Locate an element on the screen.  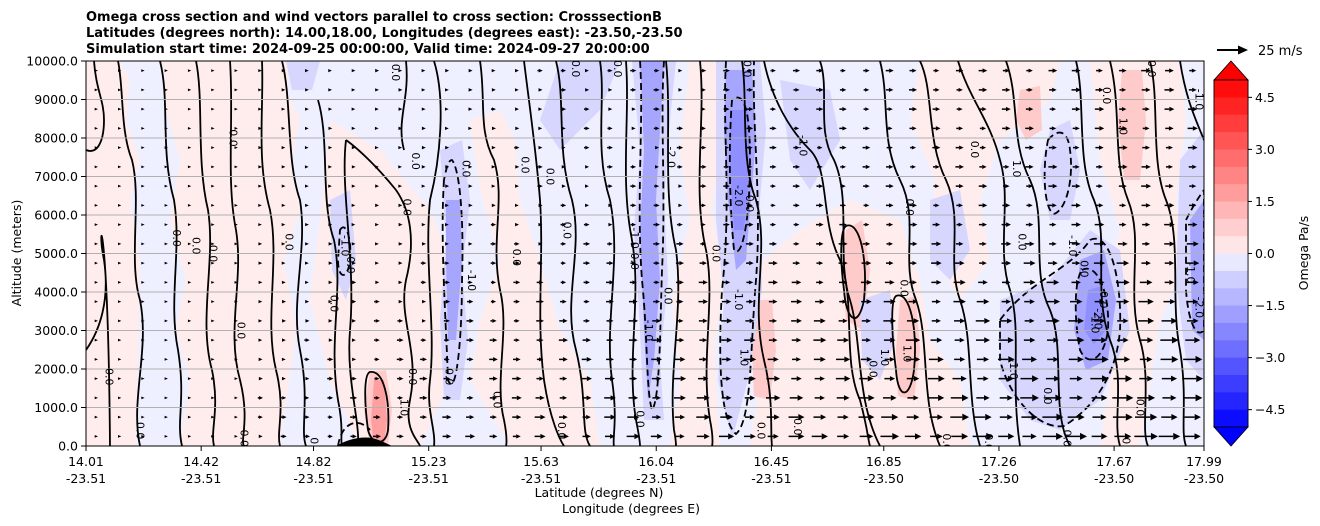
colorbar-band is located at coordinates (1231, 106).